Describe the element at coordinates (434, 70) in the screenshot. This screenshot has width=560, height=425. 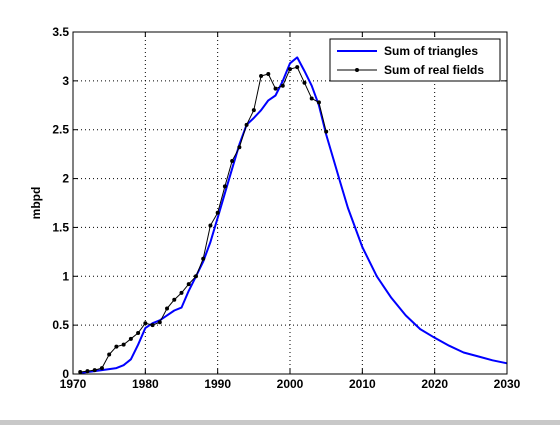
I see `legend-label-fields: Sum of real fields` at that location.